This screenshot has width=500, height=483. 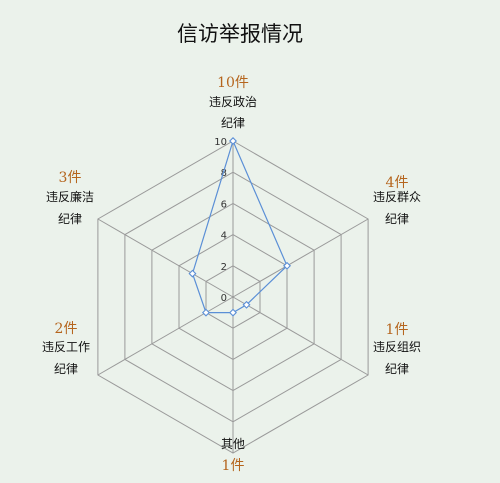 What do you see at coordinates (220, 142) in the screenshot?
I see `tick-label: 10` at bounding box center [220, 142].